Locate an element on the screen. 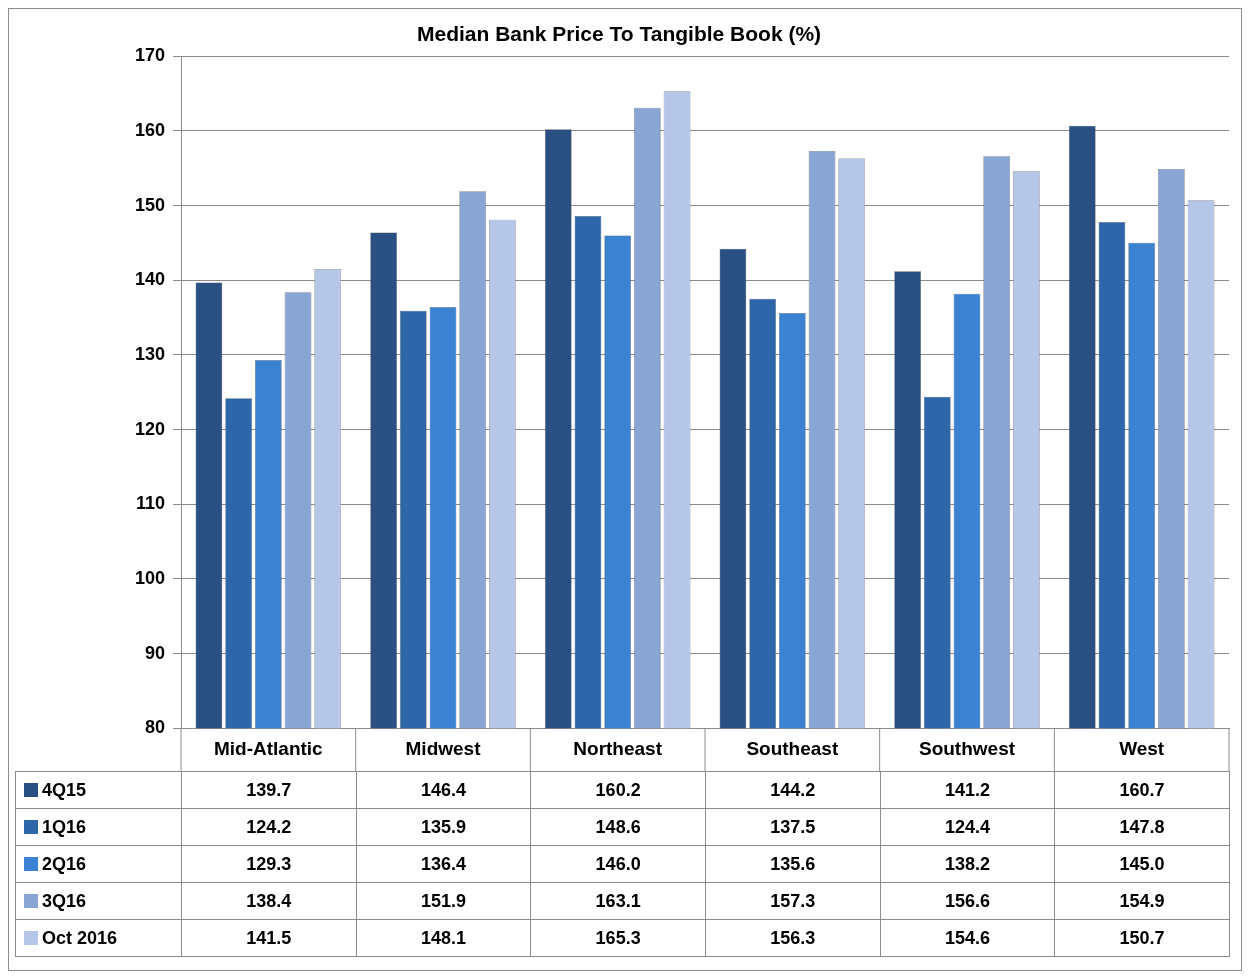  data-label: 124.2 is located at coordinates (269, 827).